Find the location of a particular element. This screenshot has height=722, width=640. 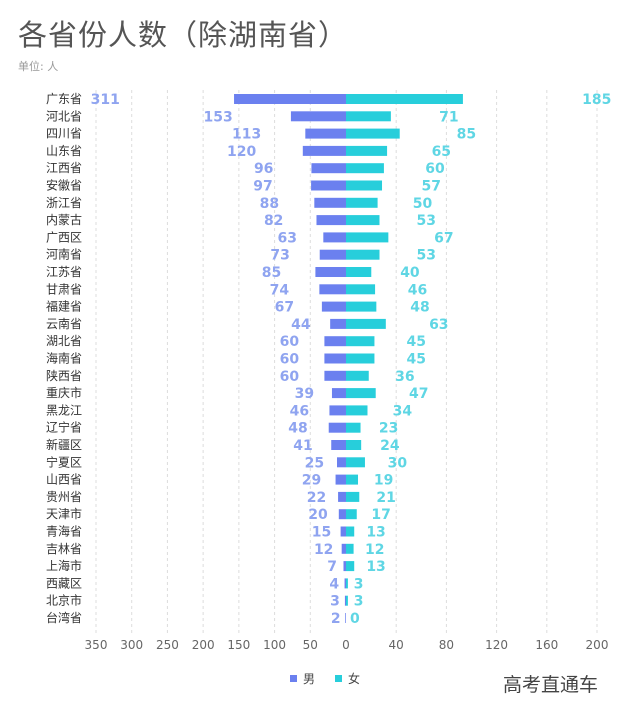

category-label: 贵州省 is located at coordinates (64, 497).